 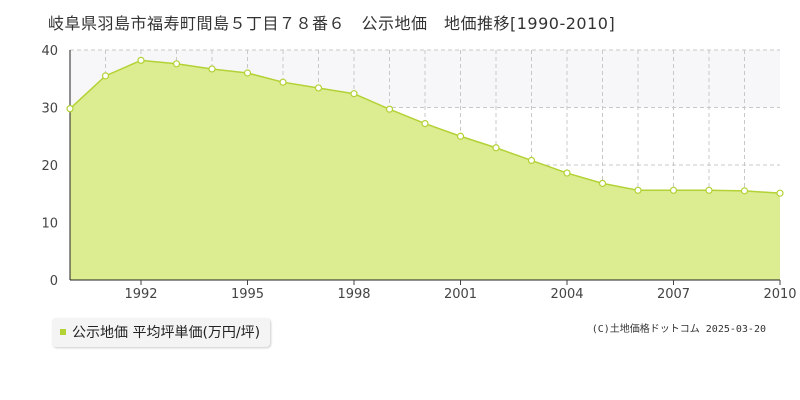 I want to click on legend: 公示地価 平均坪単価(万円/坪), so click(x=161, y=332).